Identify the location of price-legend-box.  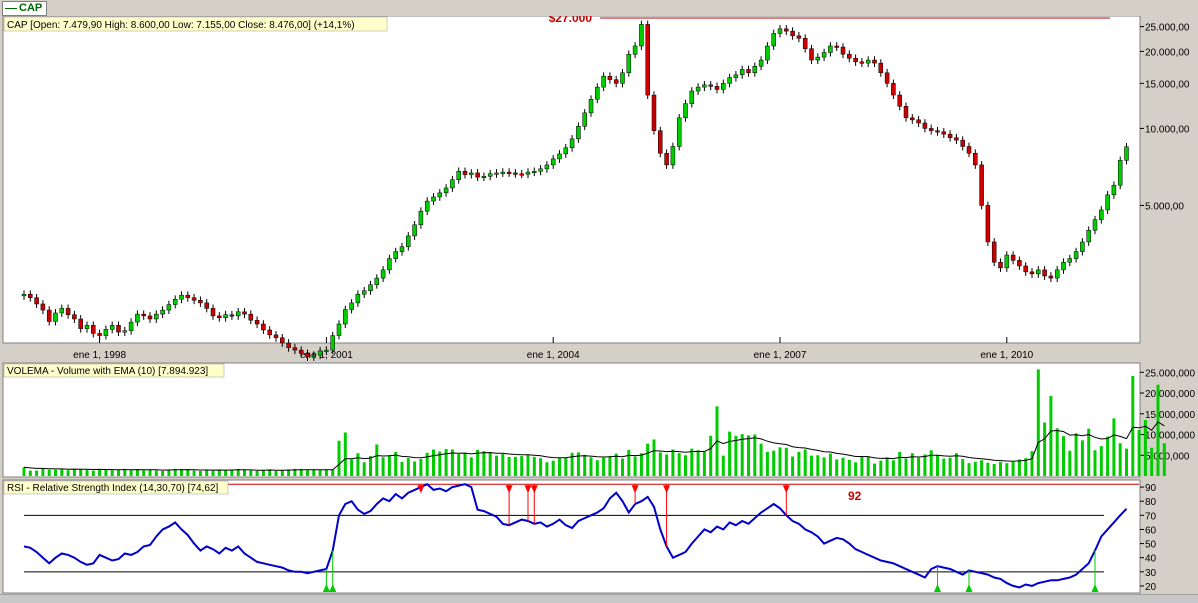
(195, 24).